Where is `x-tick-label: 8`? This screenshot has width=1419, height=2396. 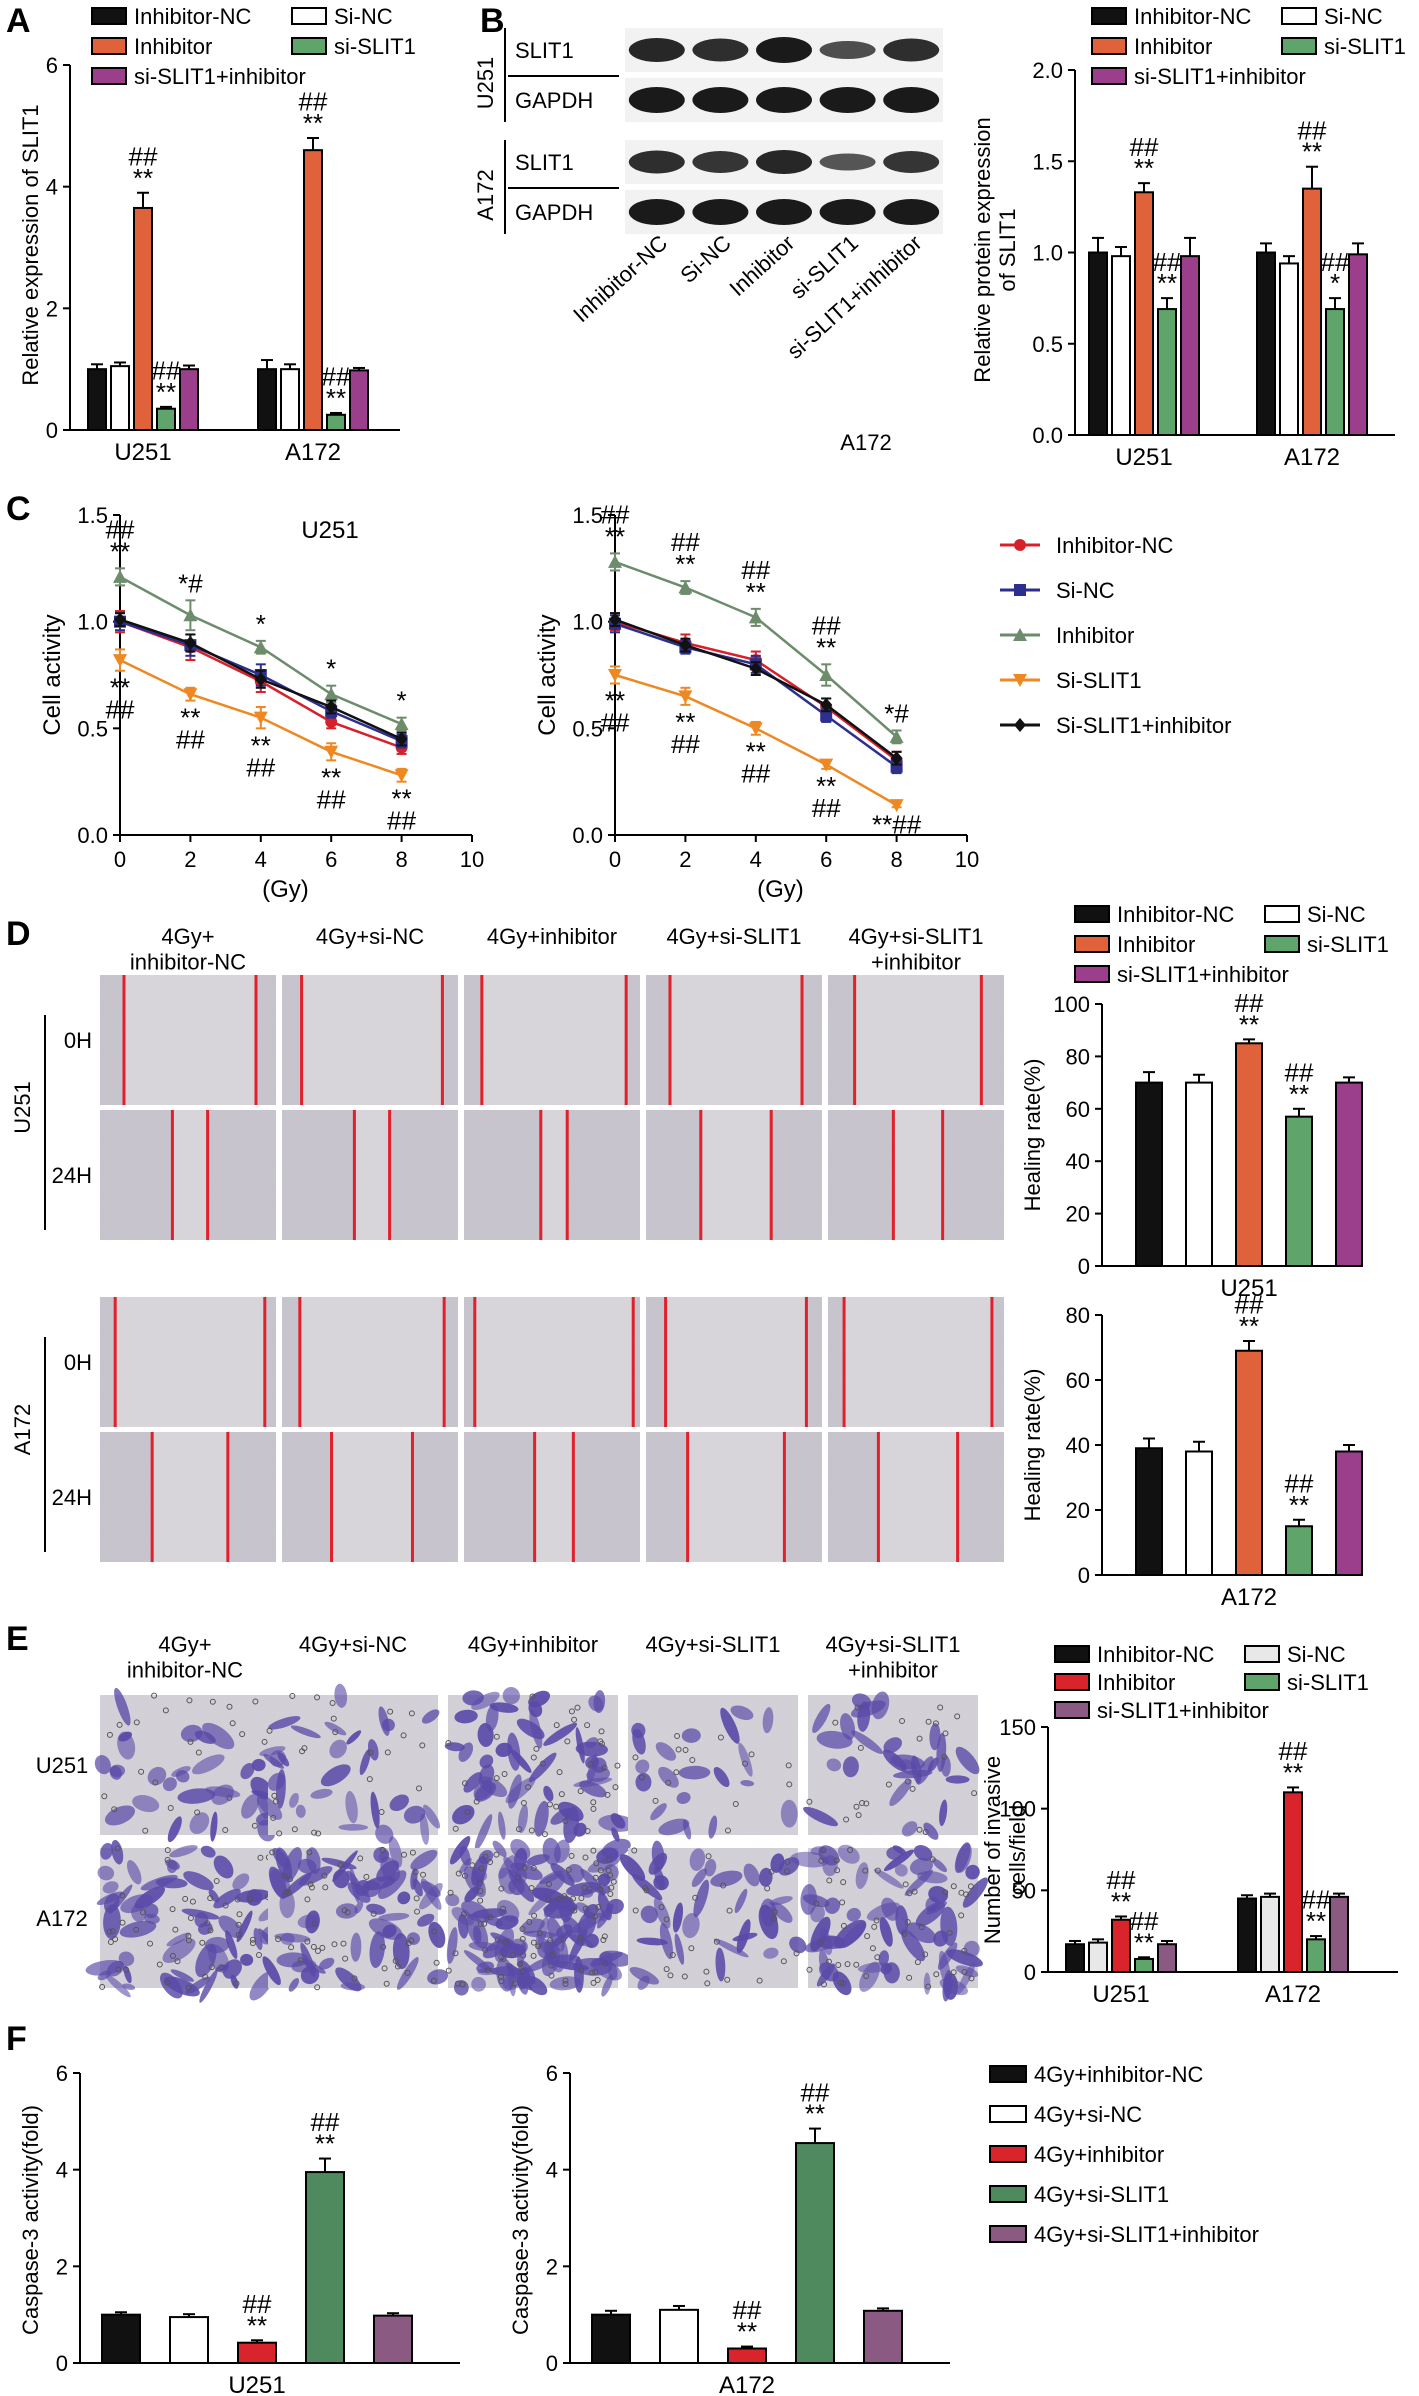 x-tick-label: 8 is located at coordinates (896, 859).